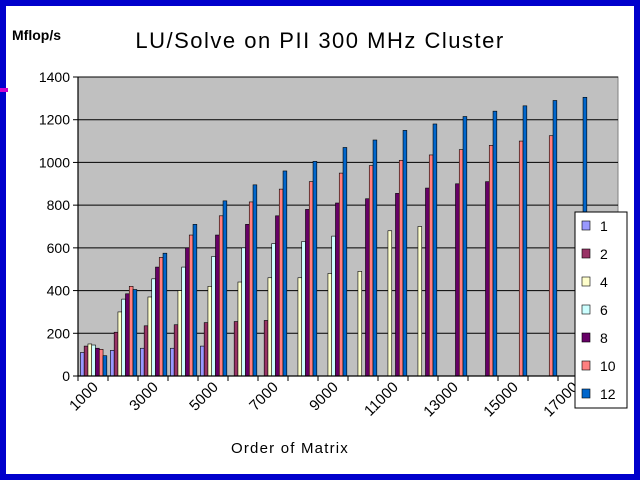 The height and width of the screenshot is (480, 640). Describe the element at coordinates (319, 40) in the screenshot. I see `chart-title: LU/Solve on PII 300 MHz Cluster` at that location.